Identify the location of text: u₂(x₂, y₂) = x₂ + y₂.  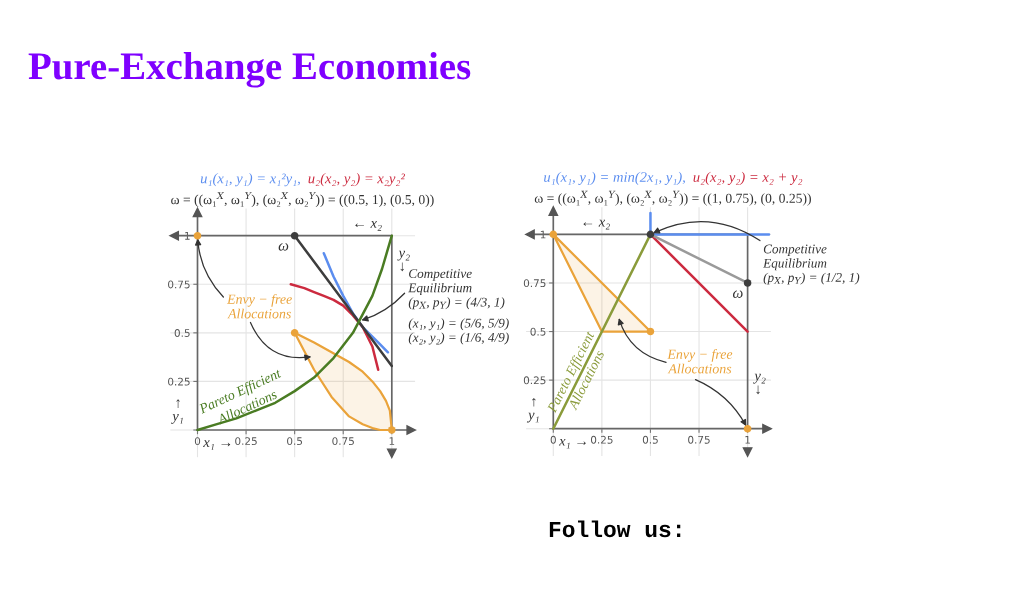
(748, 178).